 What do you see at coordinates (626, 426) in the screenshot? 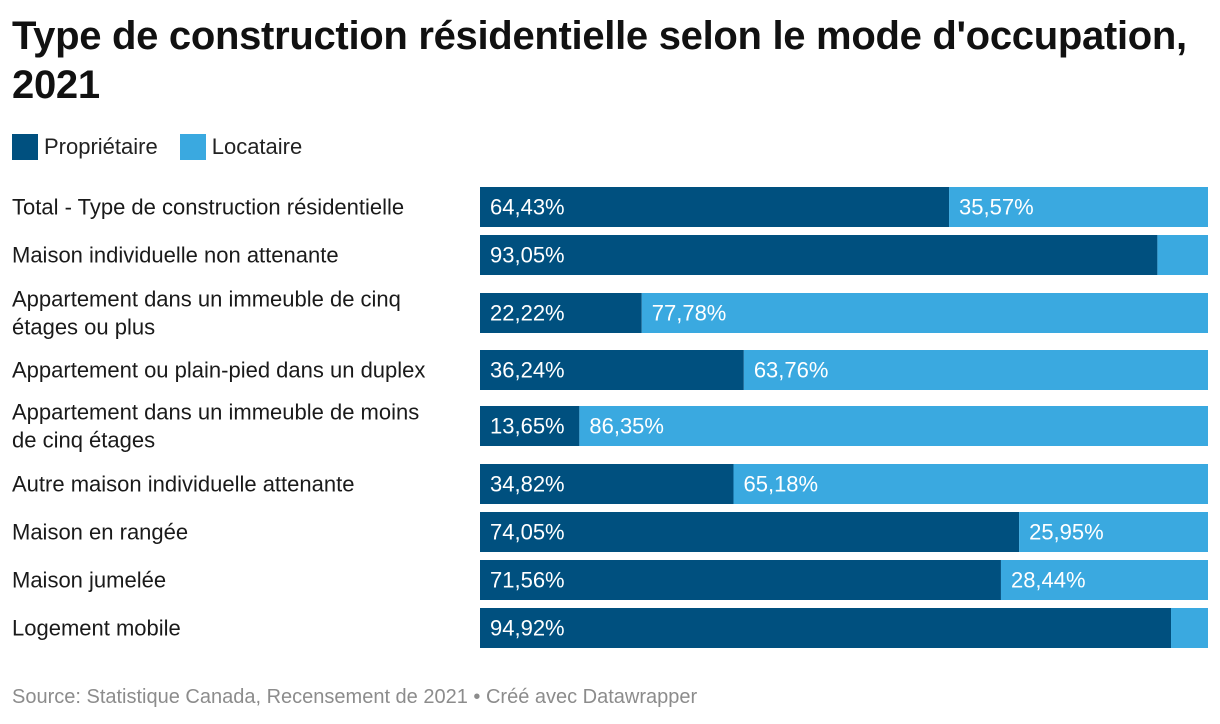
I see `value-label-locataire: 86,35%` at bounding box center [626, 426].